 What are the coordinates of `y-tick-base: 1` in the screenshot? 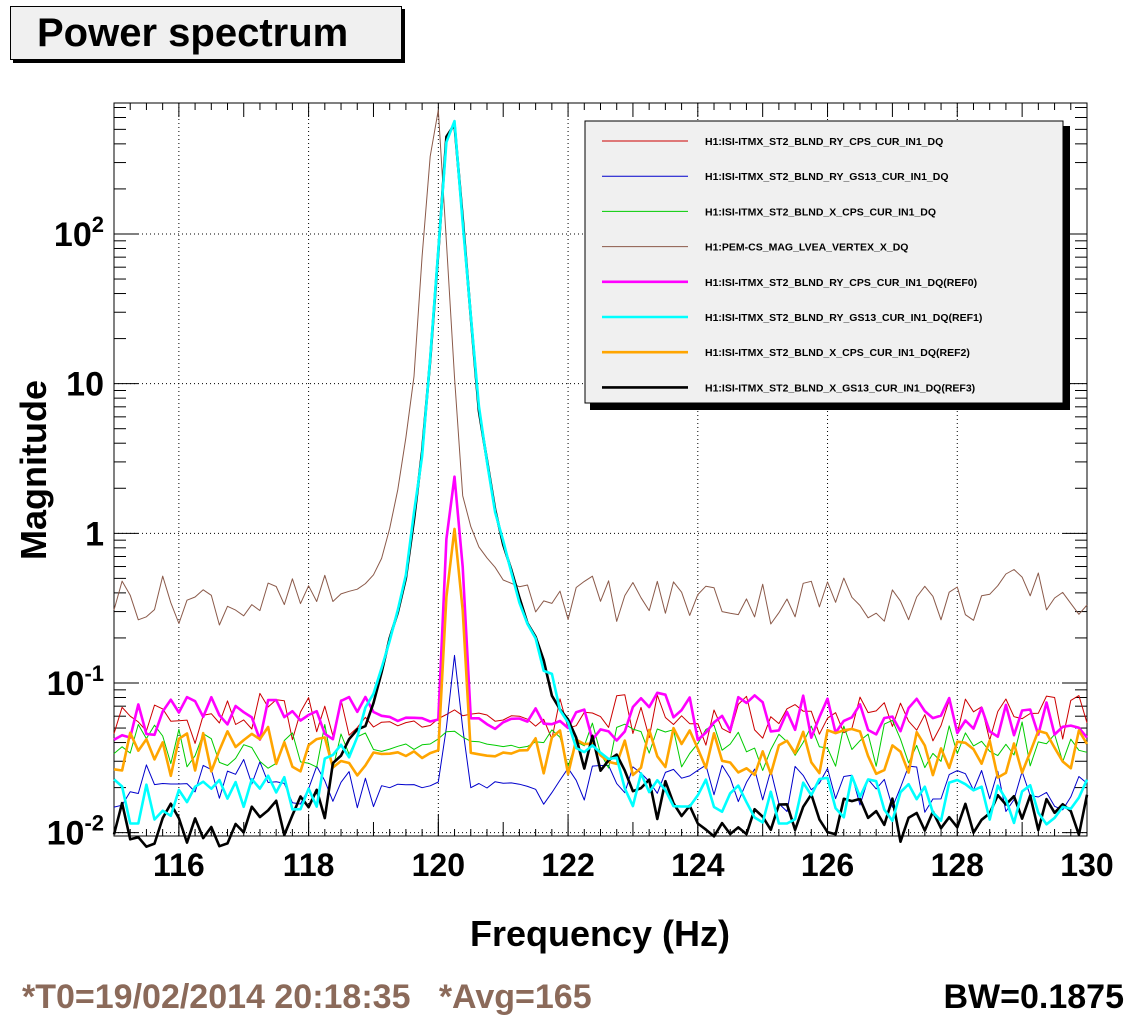 It's located at (94, 534).